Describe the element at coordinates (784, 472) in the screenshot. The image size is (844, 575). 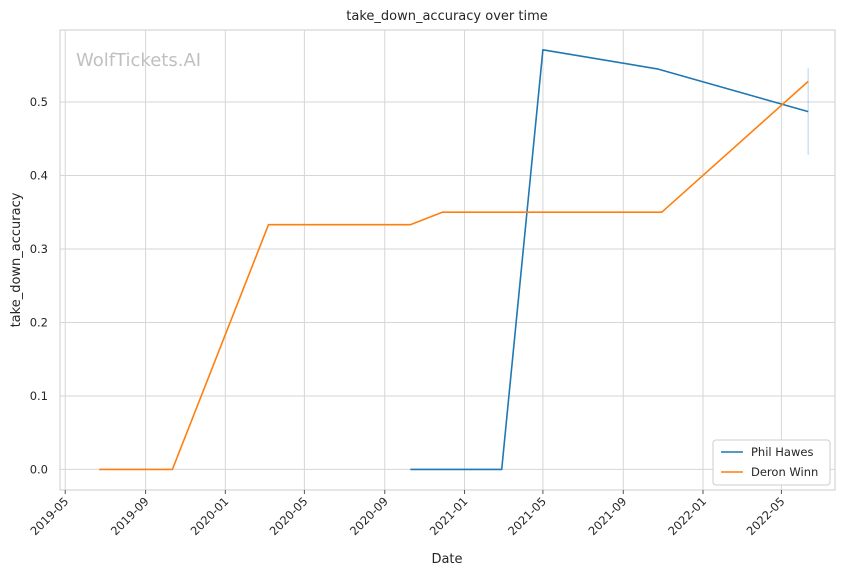
I see `legend-label: Deron Winn` at that location.